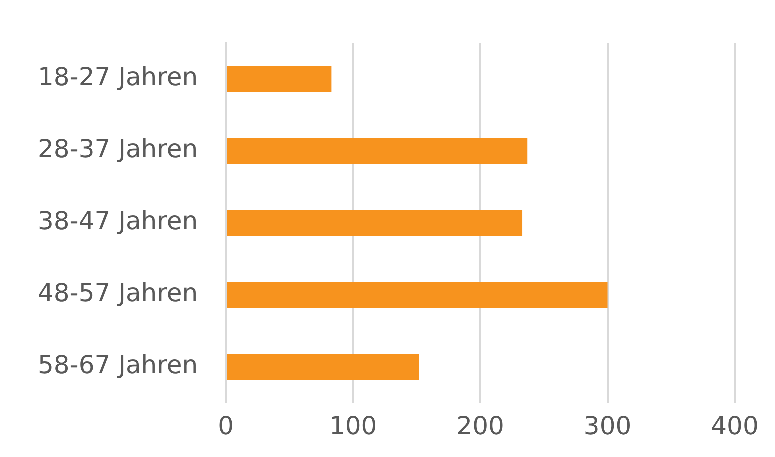  What do you see at coordinates (118, 365) in the screenshot?
I see `y-tick-label: 58-67 Jahren` at bounding box center [118, 365].